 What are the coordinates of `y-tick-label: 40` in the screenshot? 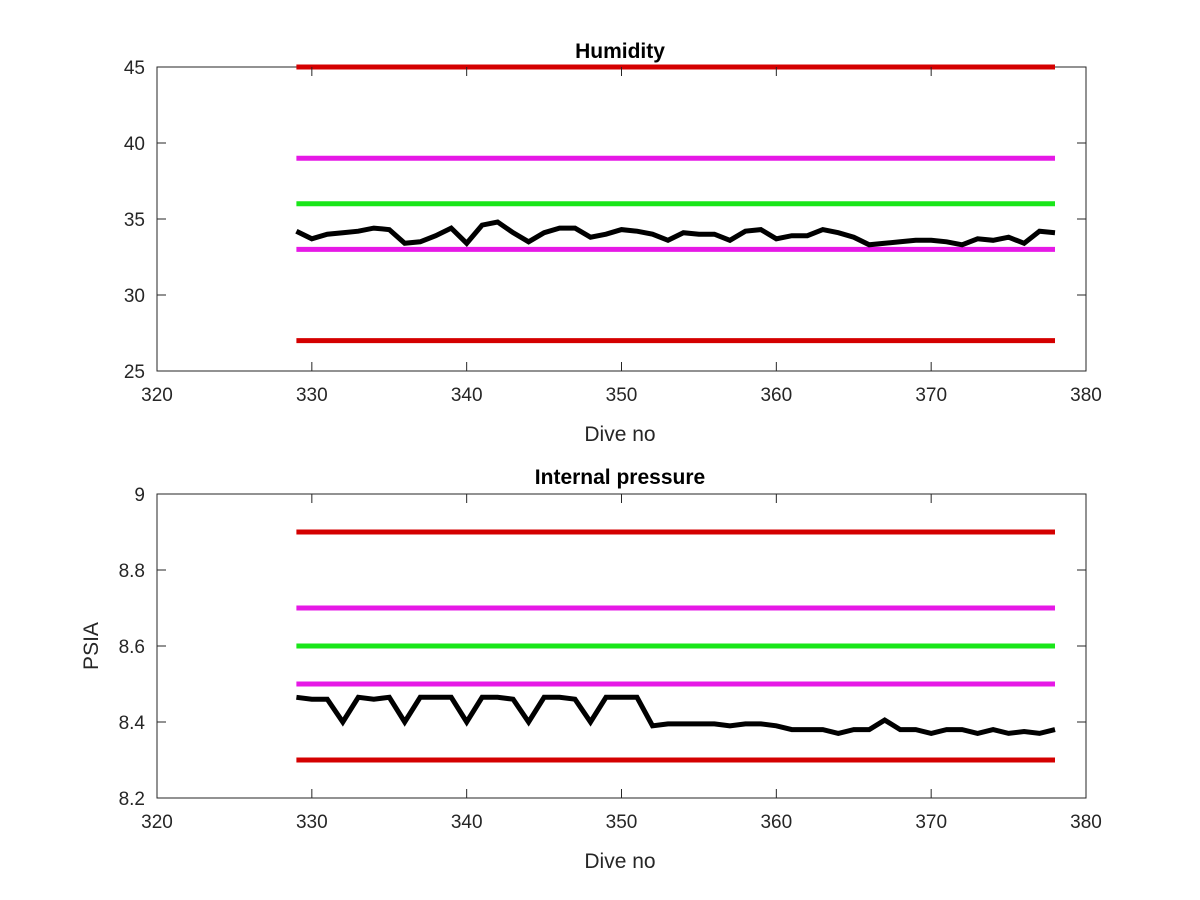 It's located at (134, 144).